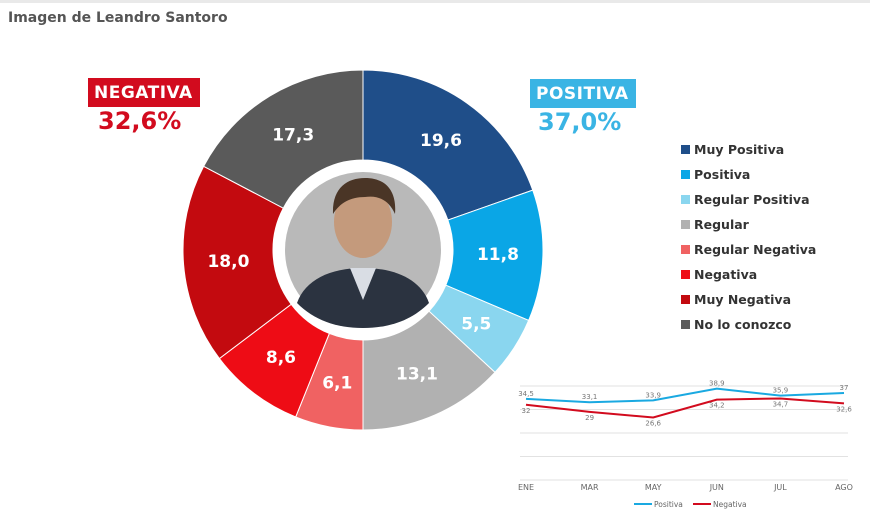 The height and width of the screenshot is (522, 870). Describe the element at coordinates (722, 174) in the screenshot. I see `legend-label: Positiva` at that location.